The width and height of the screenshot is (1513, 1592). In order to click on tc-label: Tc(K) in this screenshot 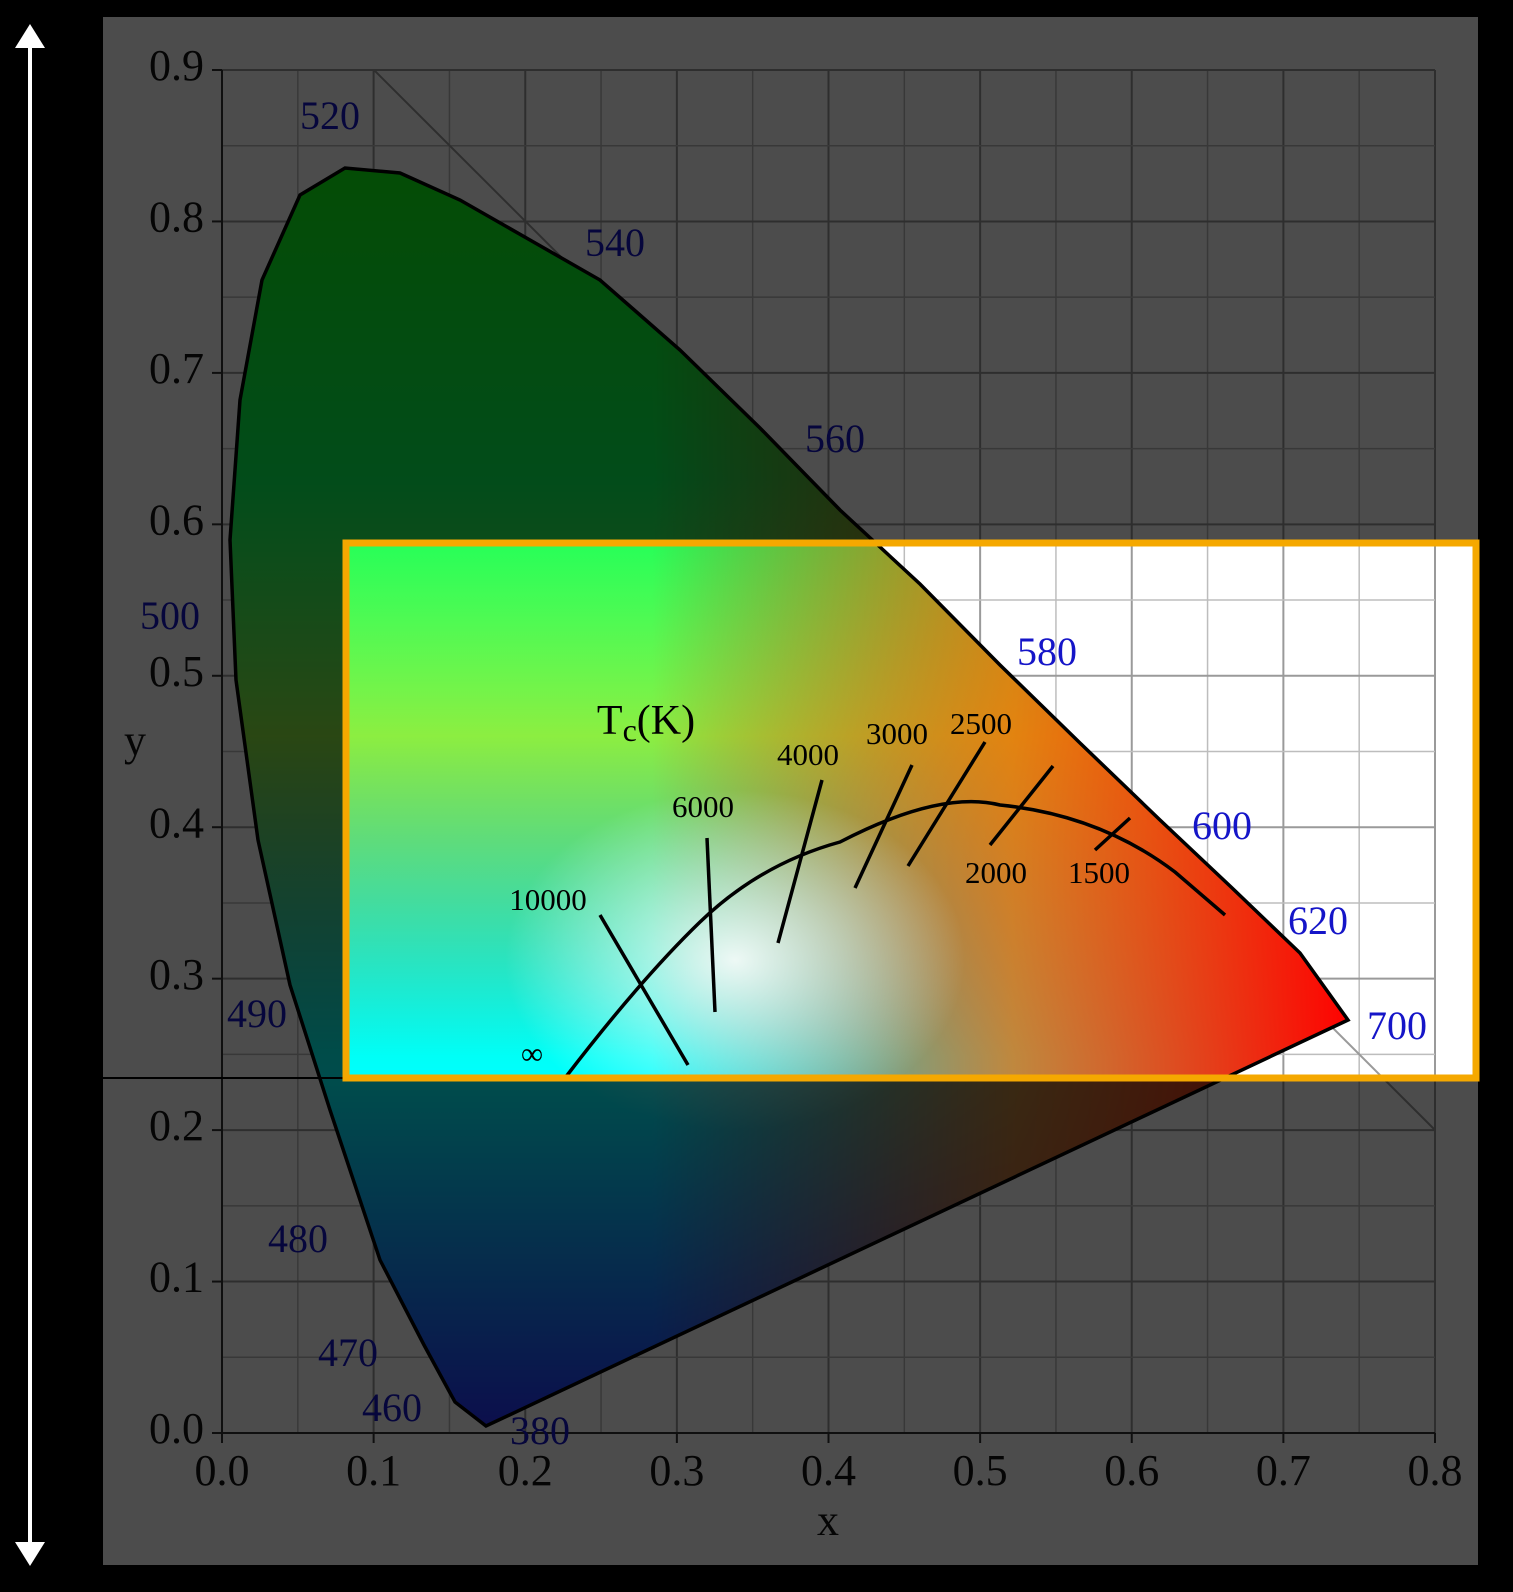, I will do `click(646, 723)`.